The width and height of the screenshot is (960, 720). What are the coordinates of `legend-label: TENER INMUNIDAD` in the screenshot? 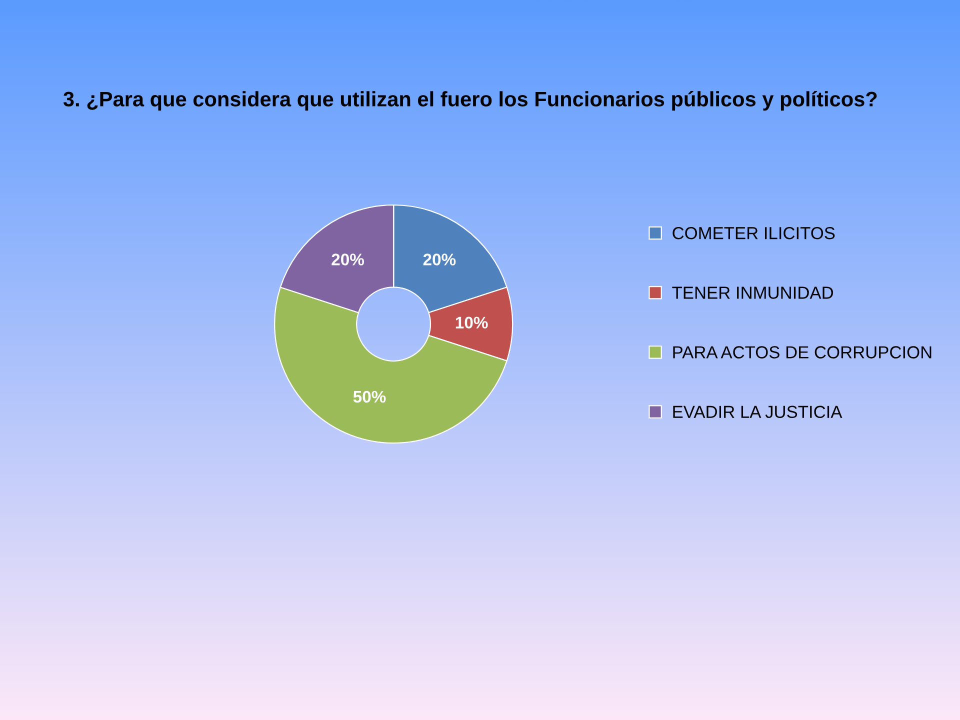 It's located at (753, 292).